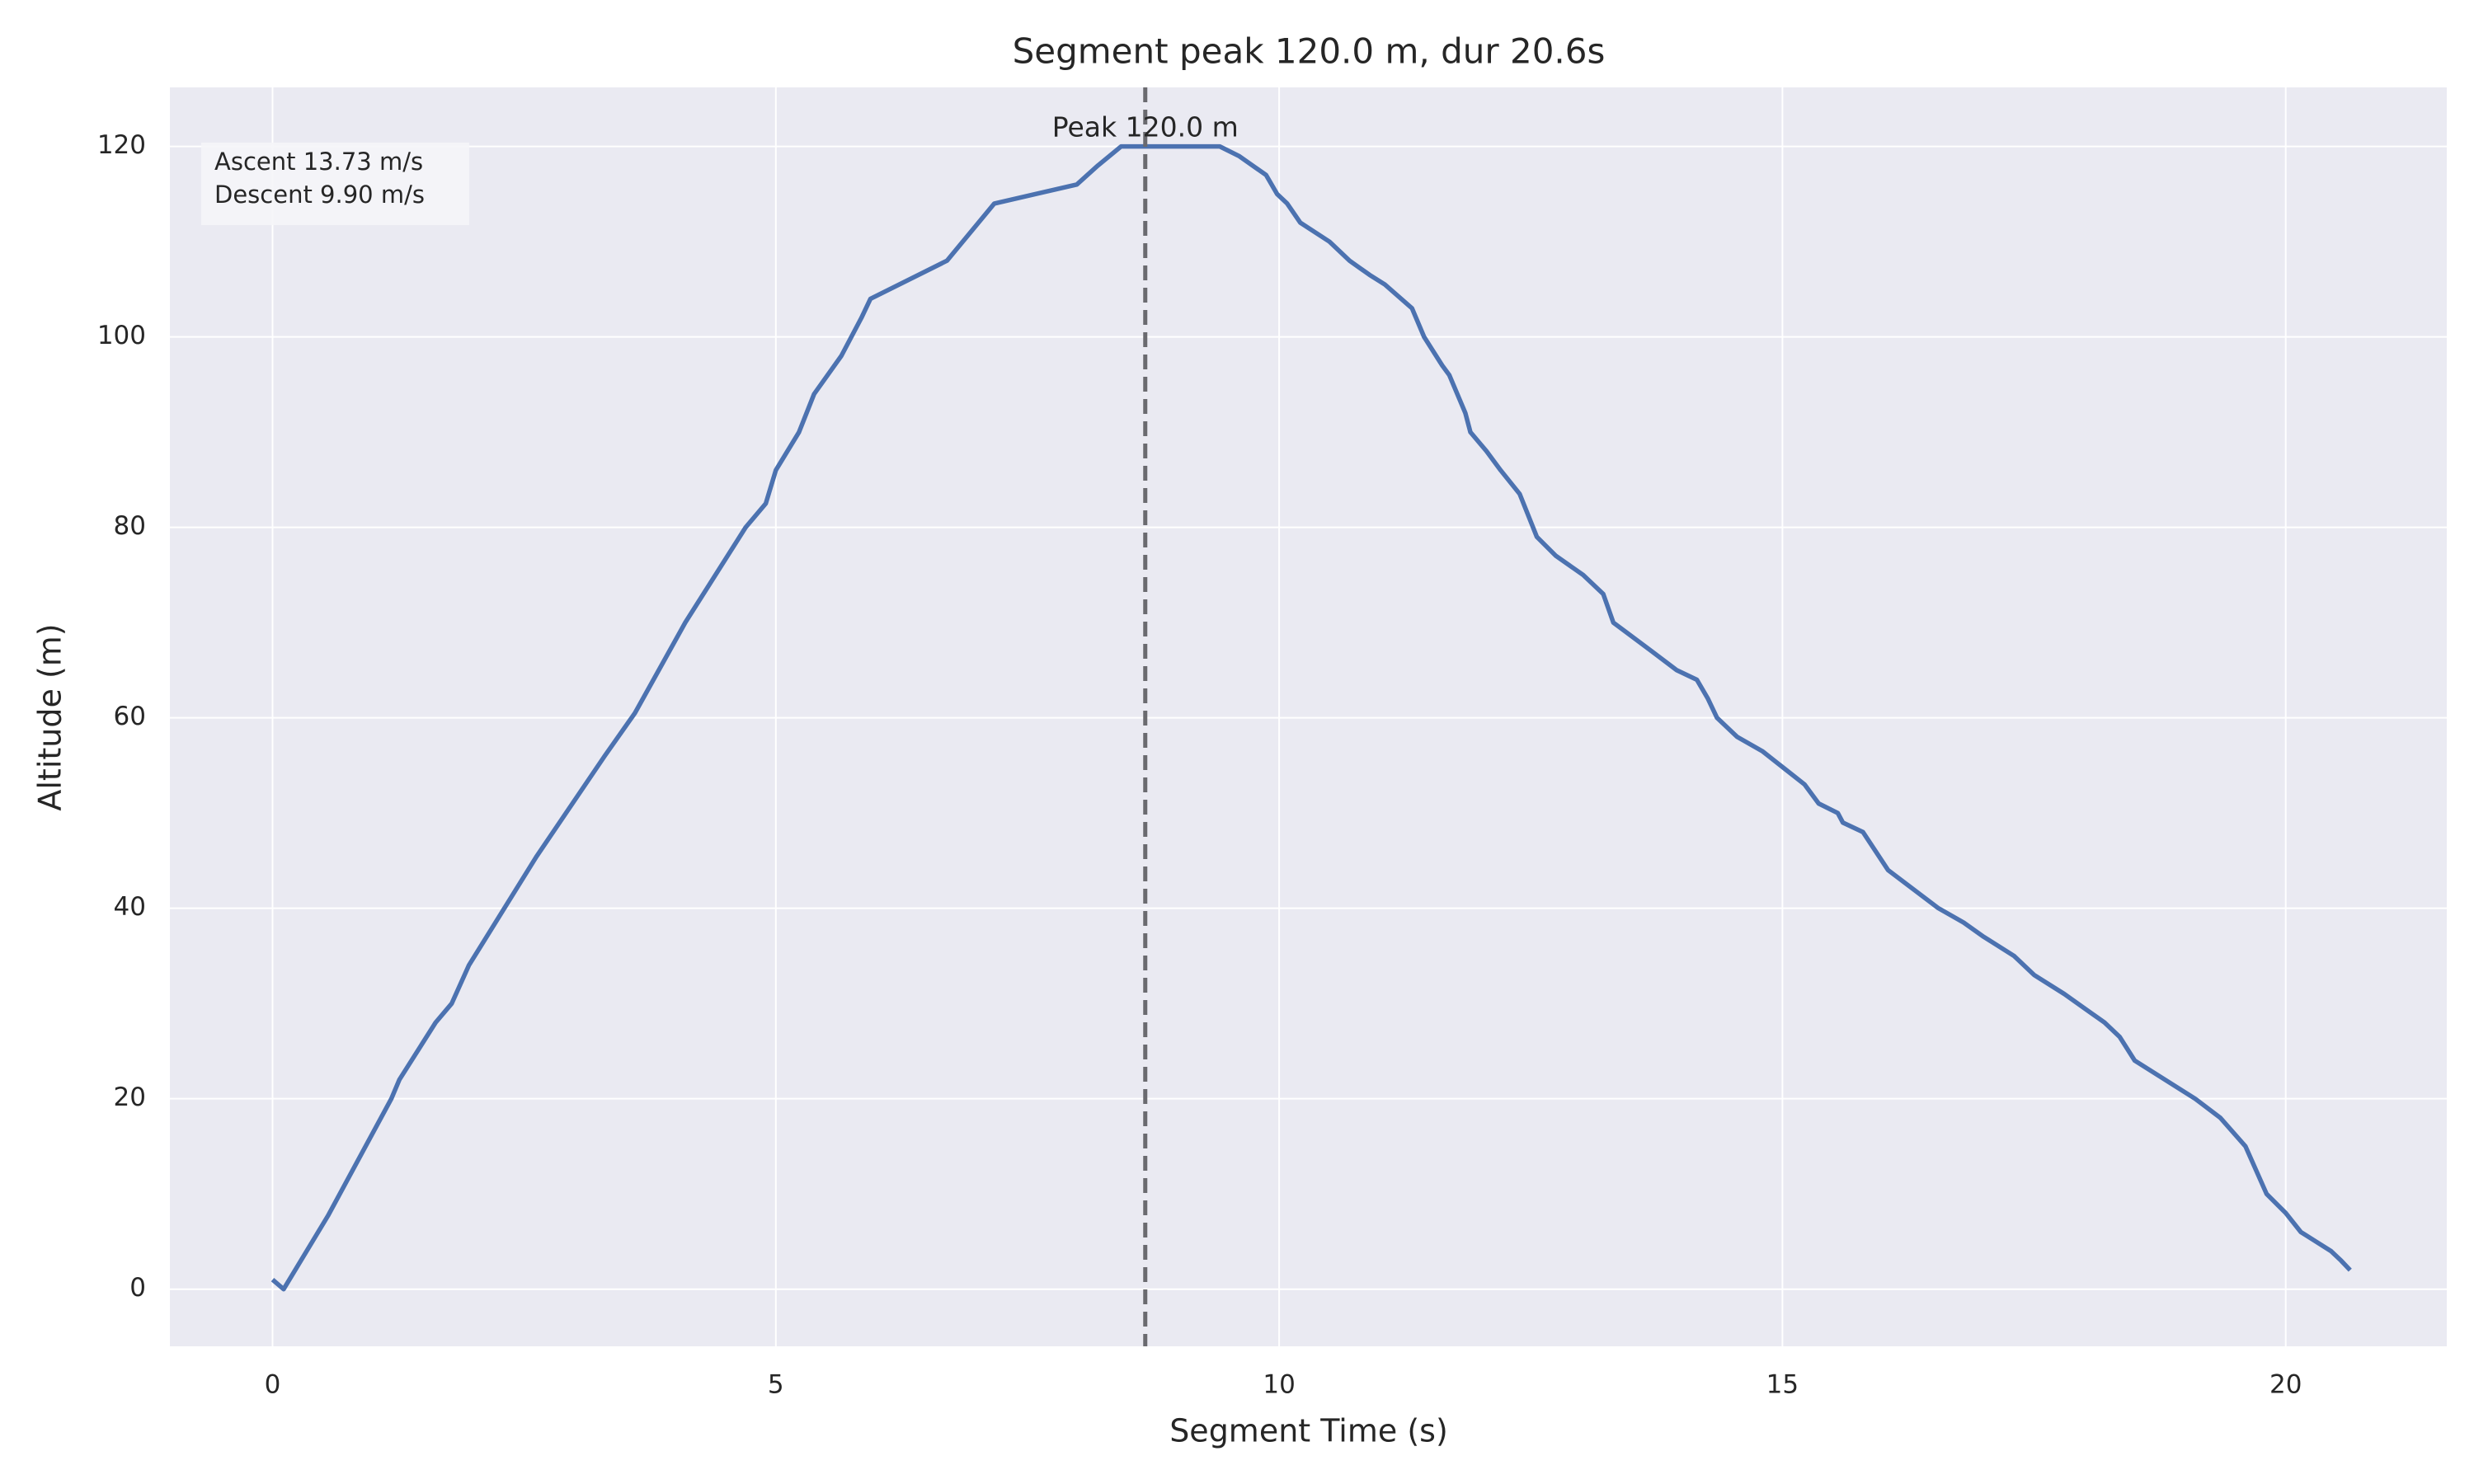 The width and height of the screenshot is (2474, 1484). I want to click on x-tick-label: 20, so click(2285, 1385).